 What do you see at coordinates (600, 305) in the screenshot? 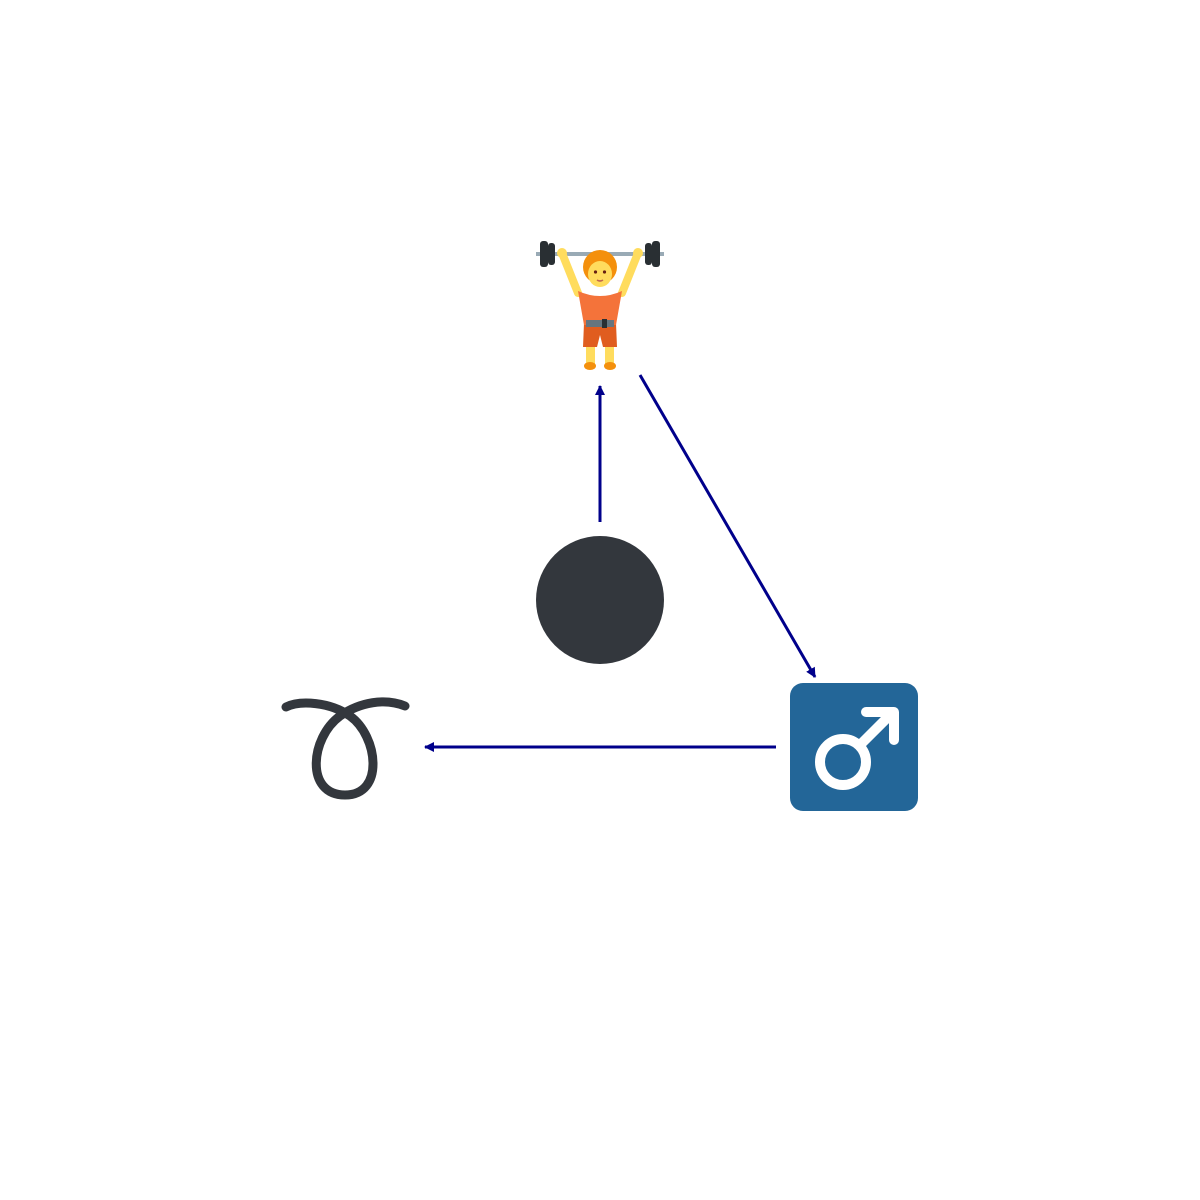
I see `person-lifting-weights-icon` at bounding box center [600, 305].